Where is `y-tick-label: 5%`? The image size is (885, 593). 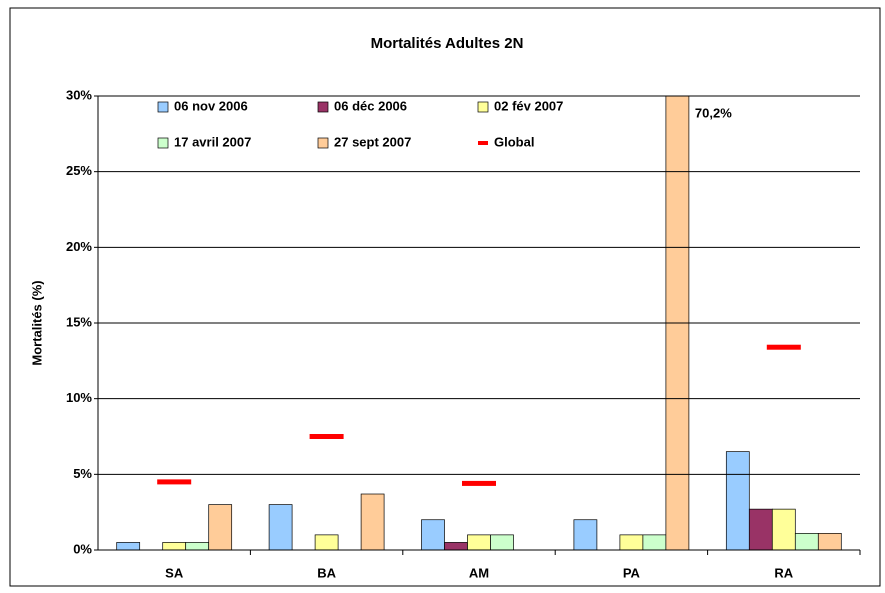
y-tick-label: 5% is located at coordinates (82, 473).